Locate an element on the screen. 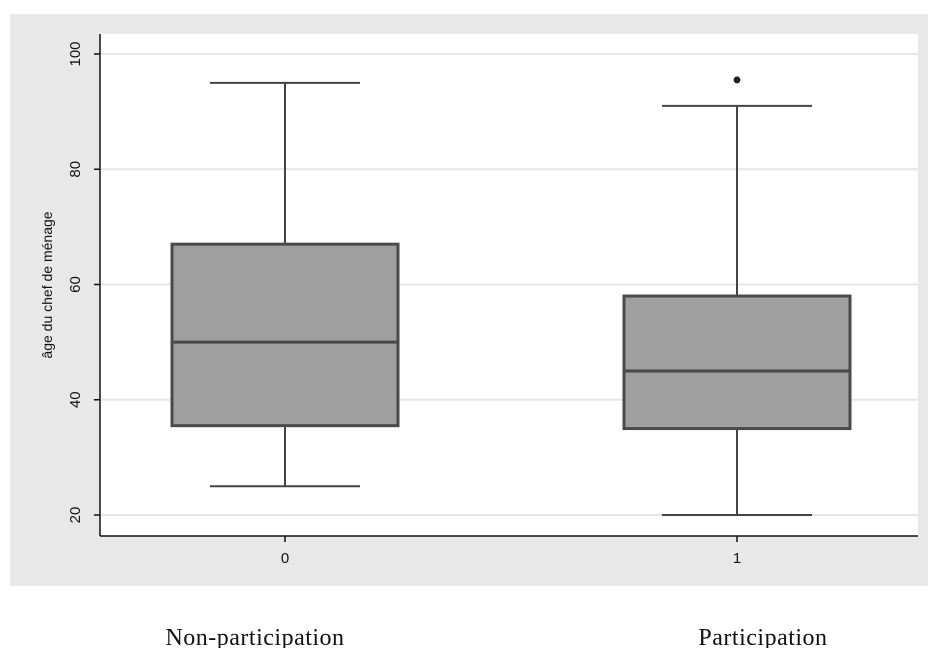 This screenshot has height=648, width=928. y-tick-label-80: 80 is located at coordinates (75, 169).